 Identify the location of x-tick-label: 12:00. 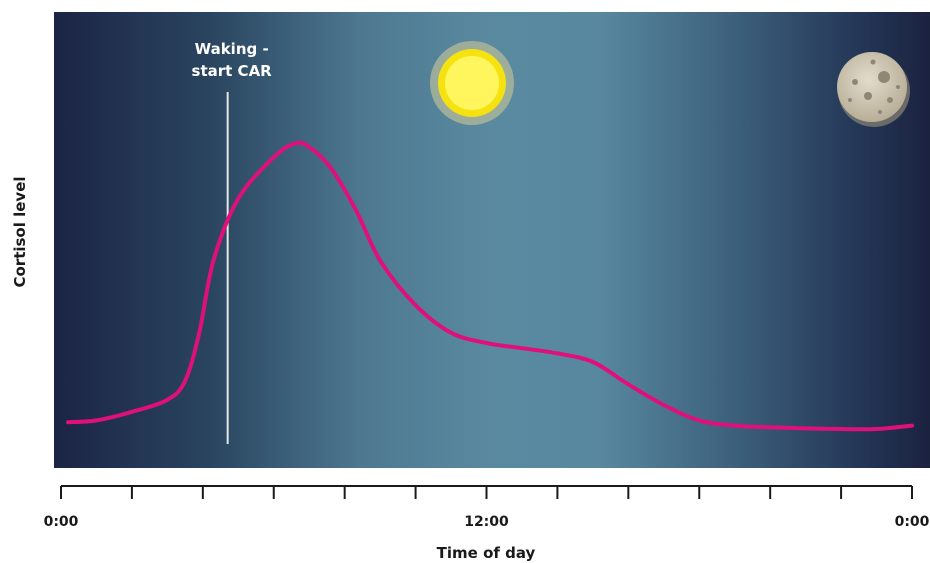
(486, 522).